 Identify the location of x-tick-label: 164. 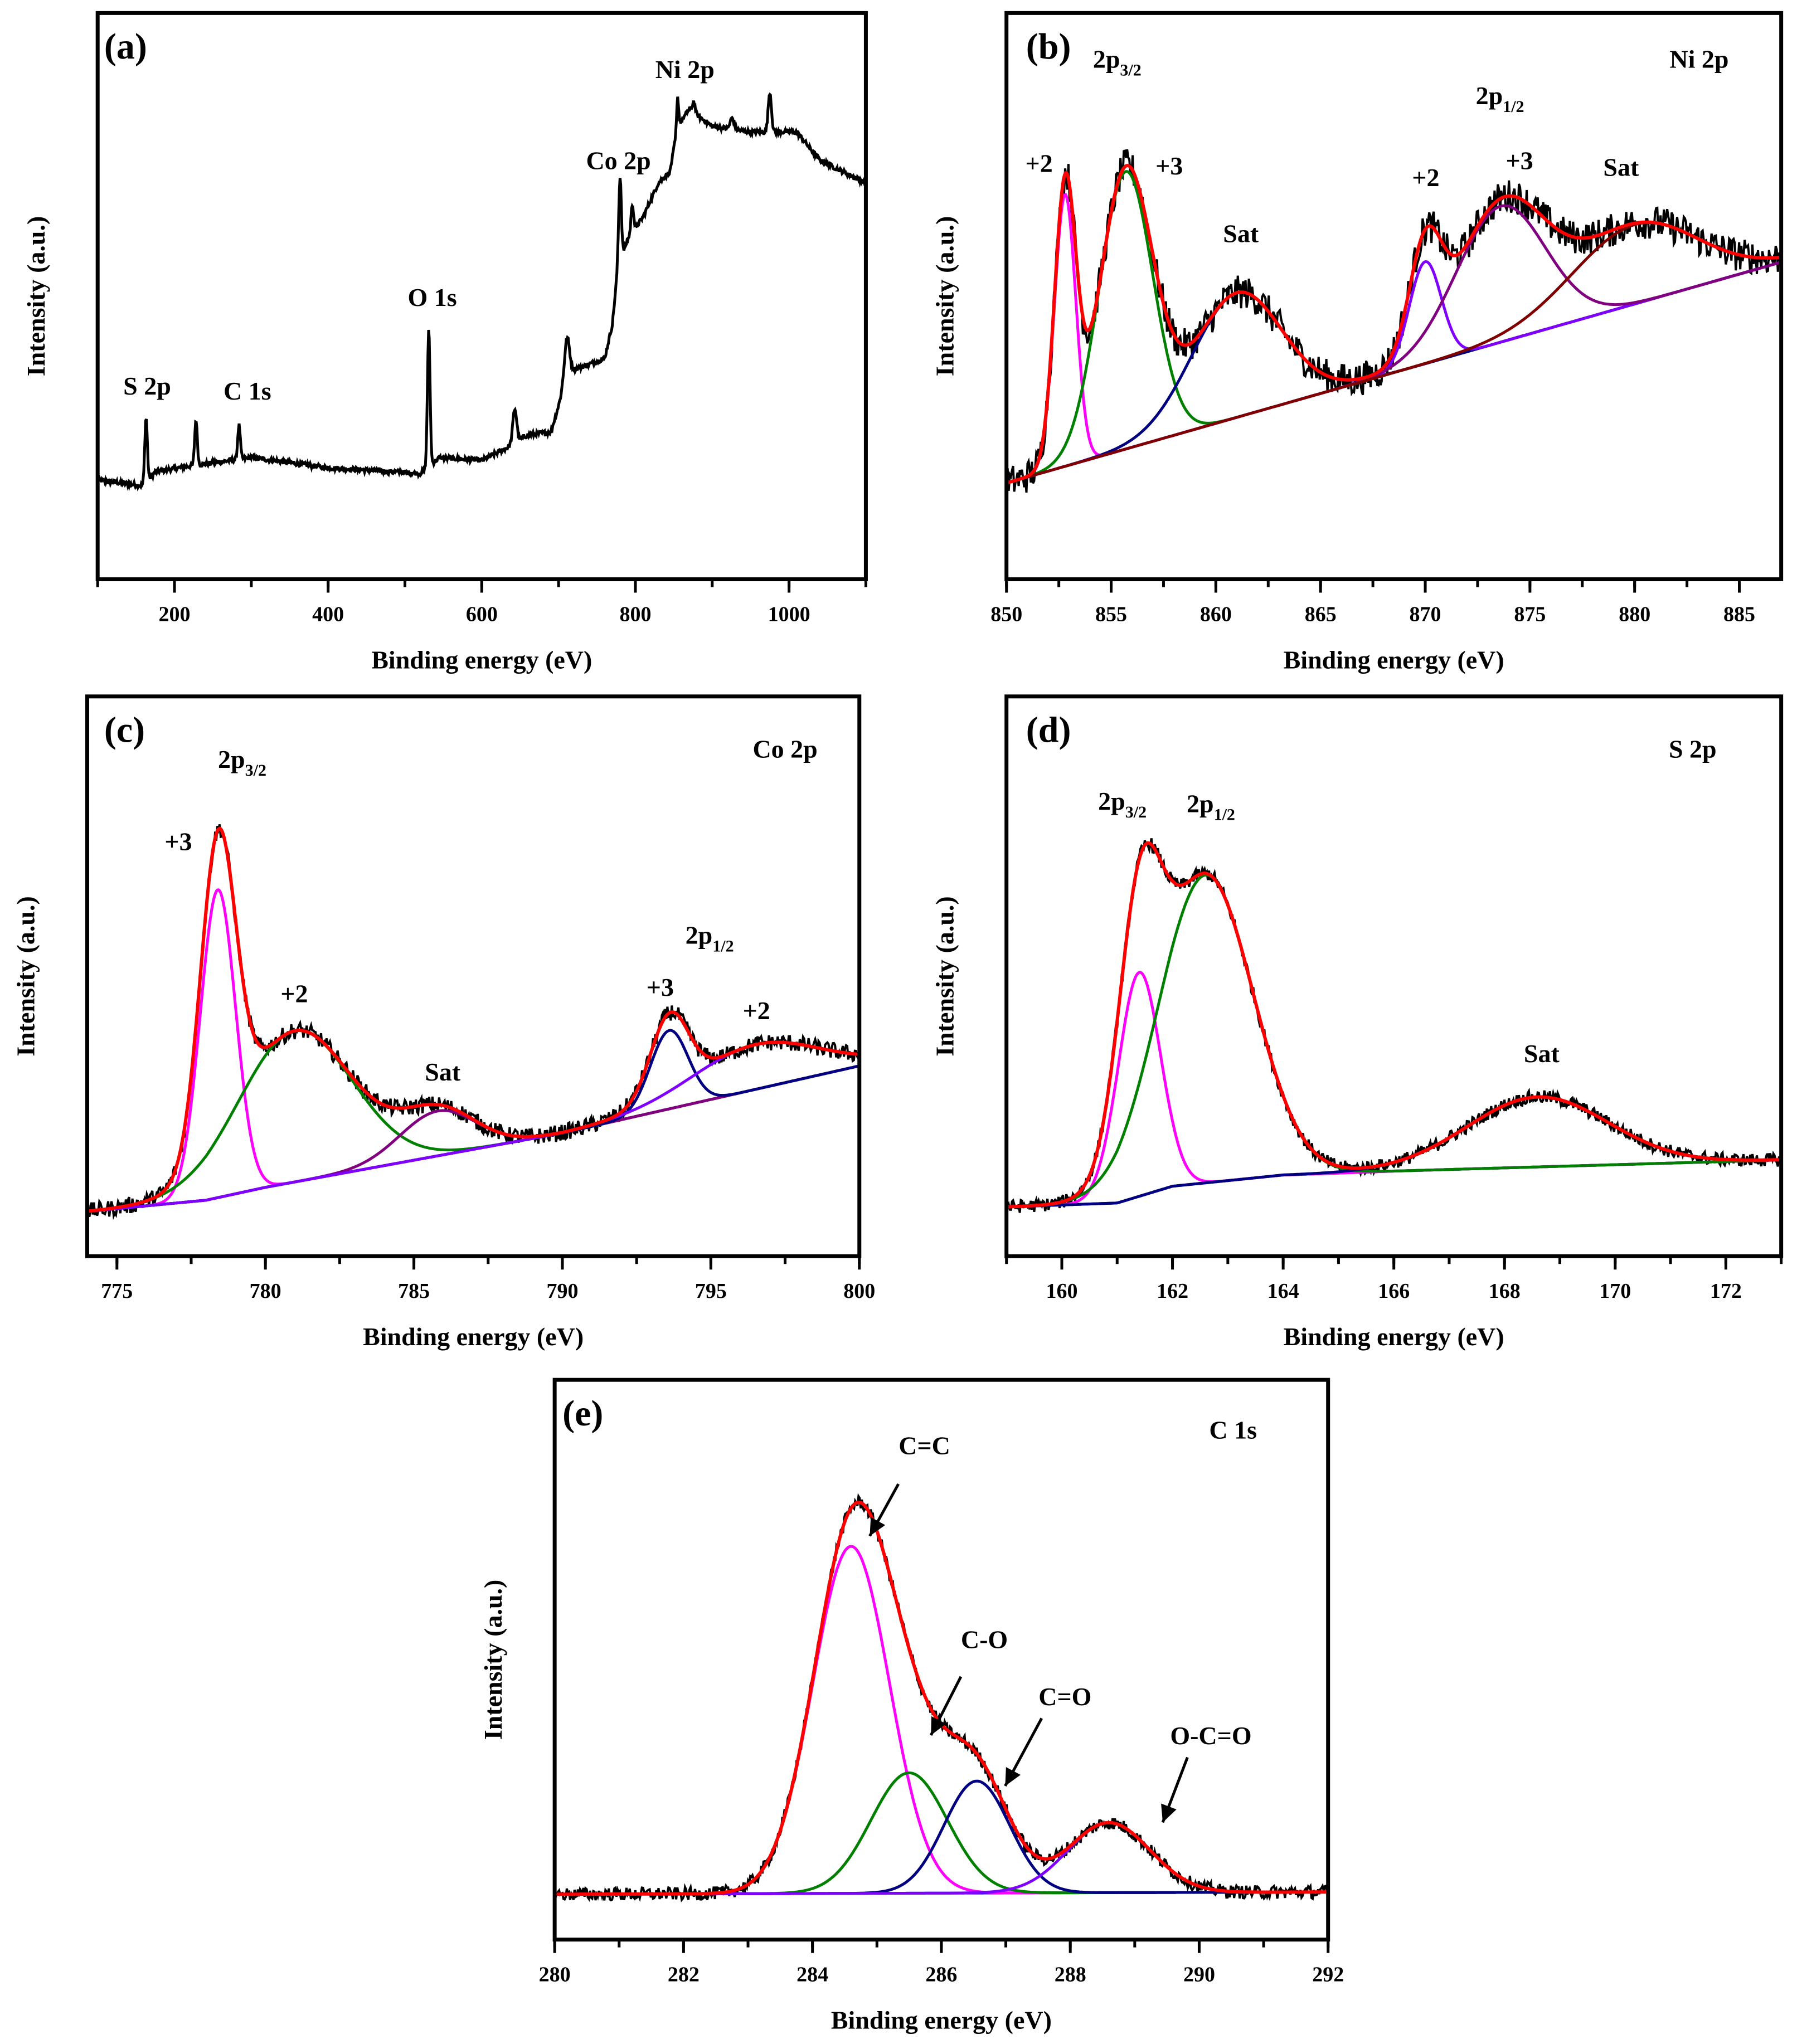
(1283, 1291).